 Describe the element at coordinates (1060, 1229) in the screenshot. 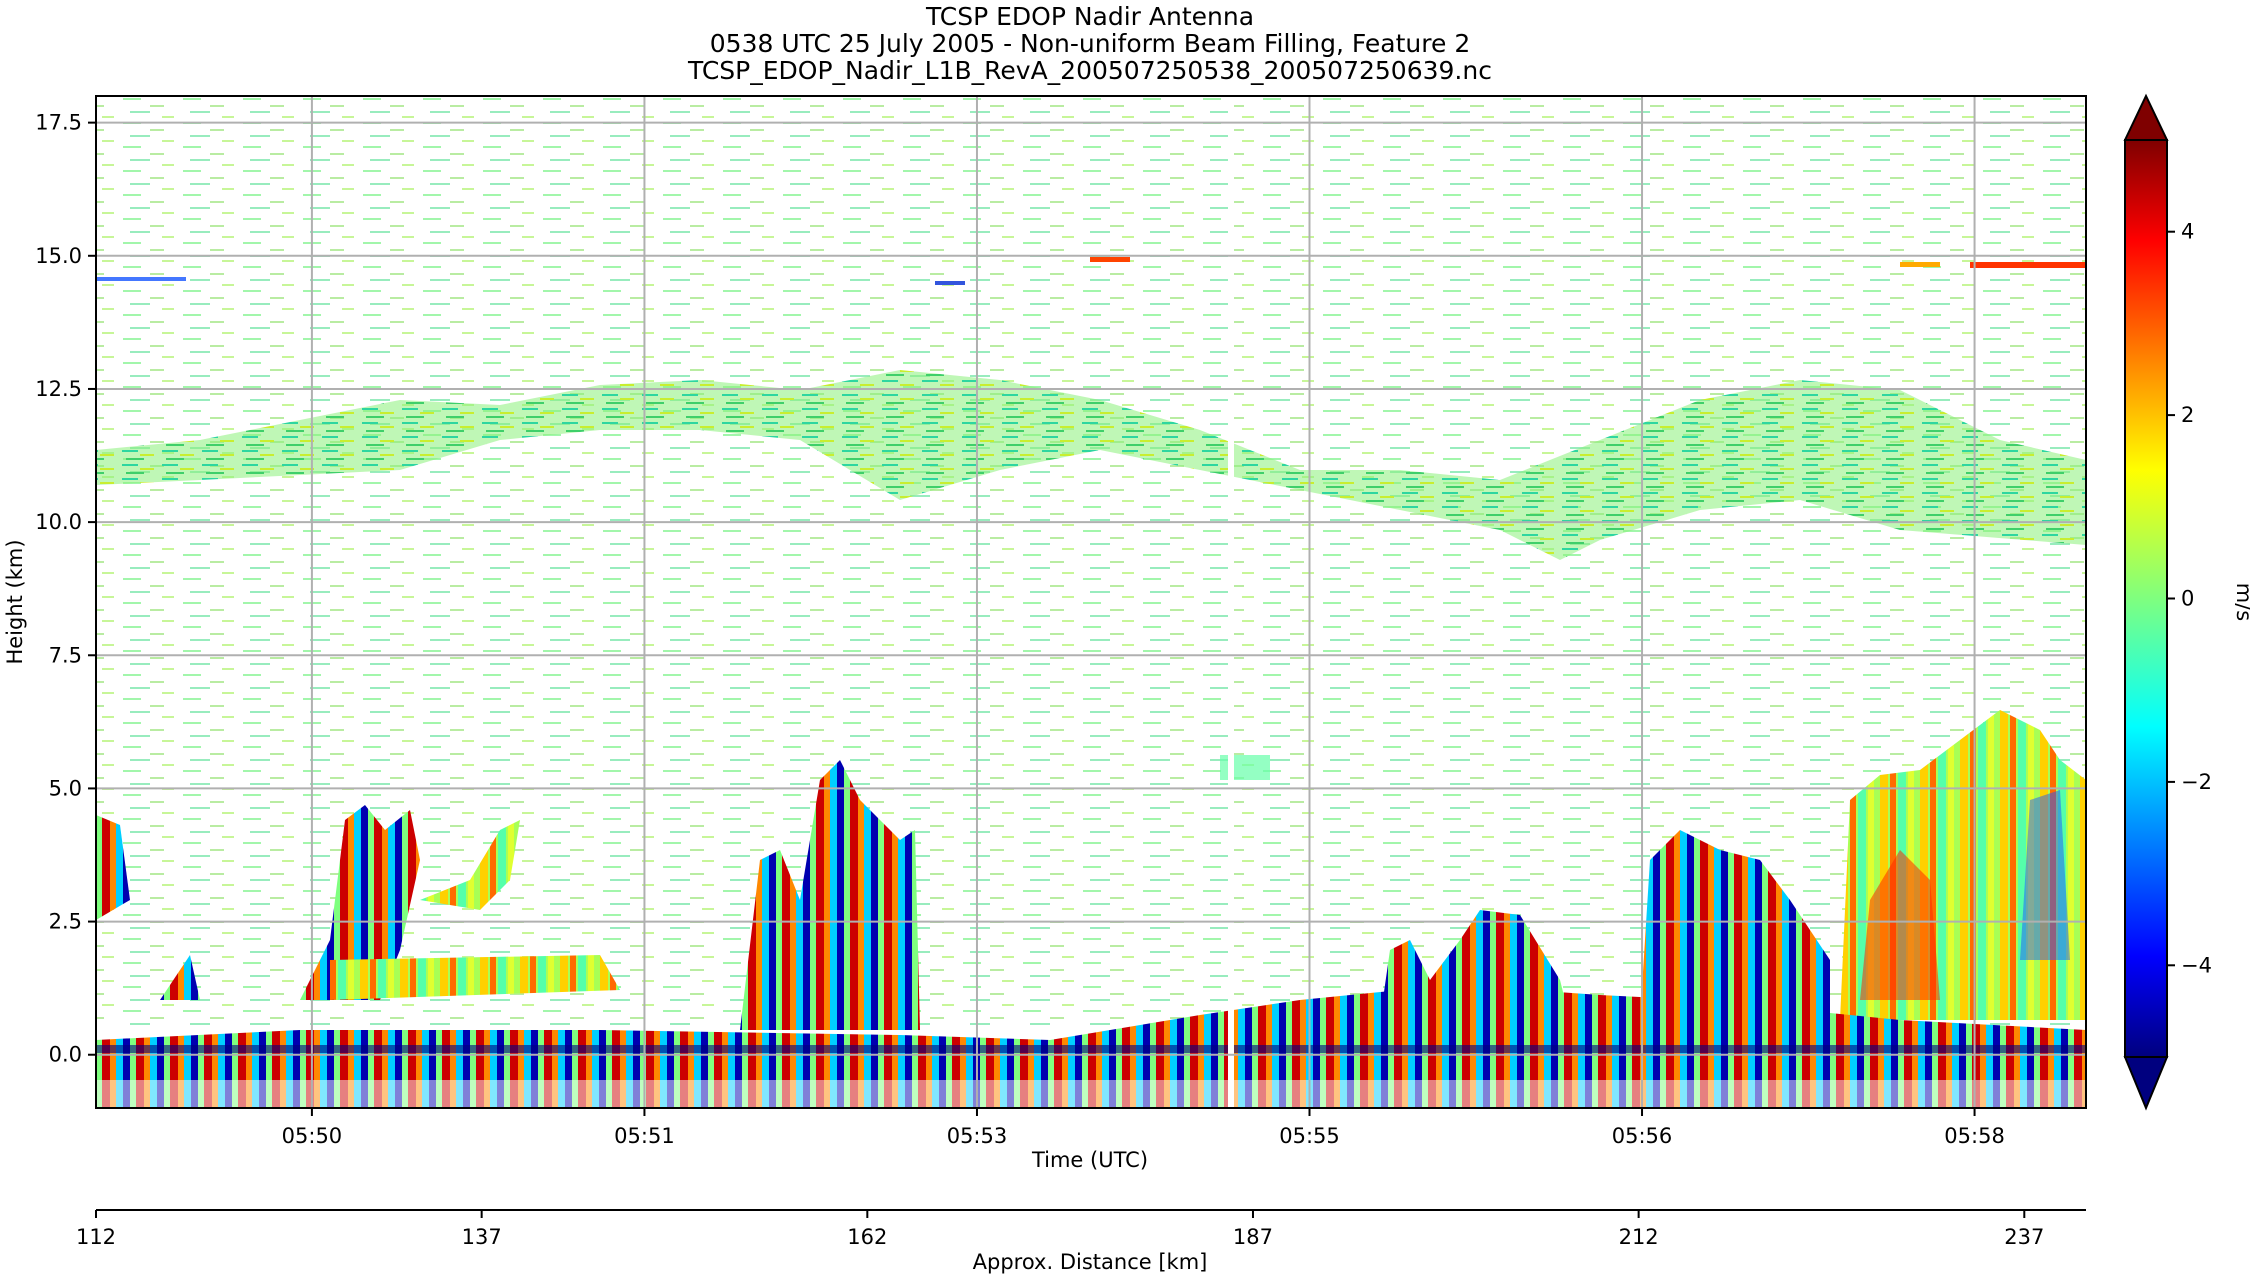

I see `distance-axis: 112 137 162 187 212 237` at that location.